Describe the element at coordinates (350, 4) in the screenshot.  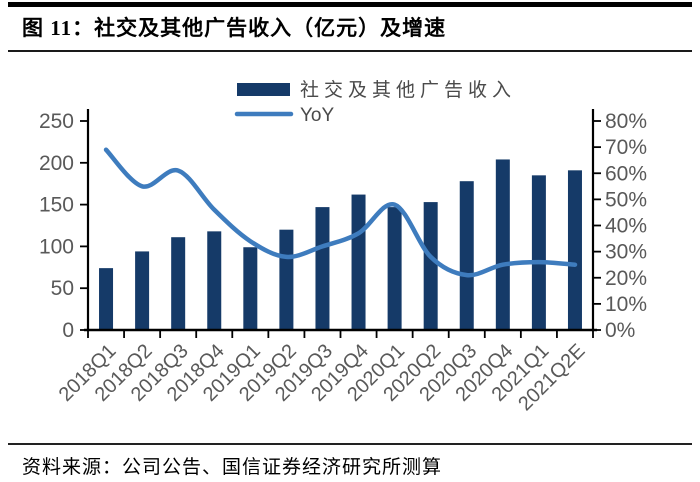
I see `top-rule` at that location.